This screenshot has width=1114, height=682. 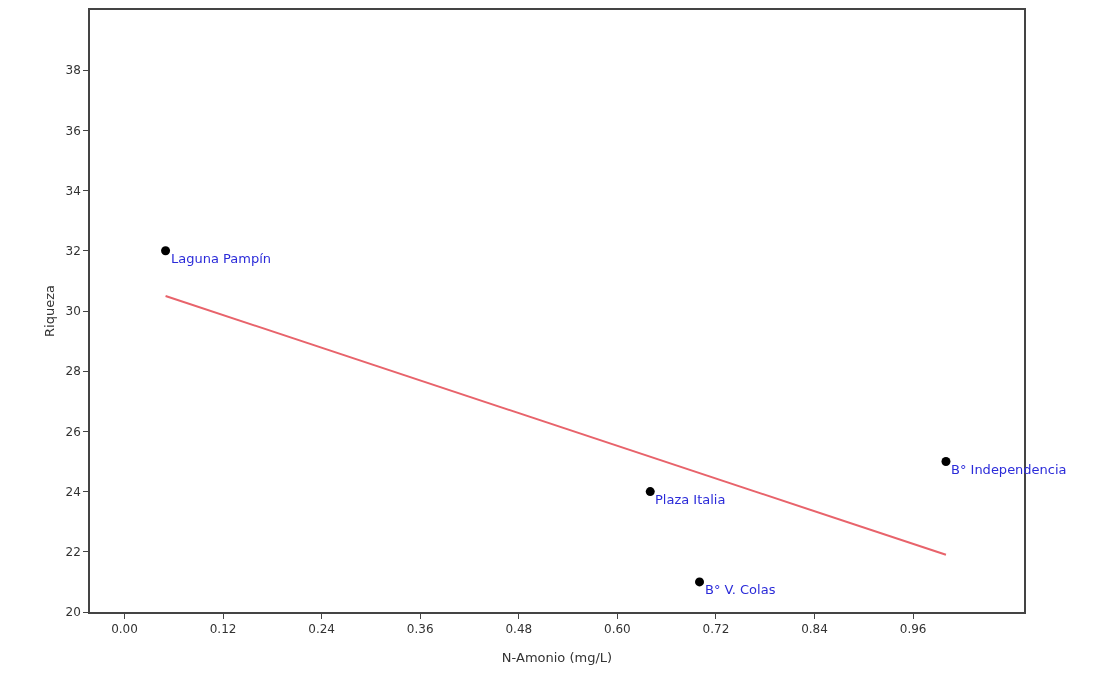 I want to click on y-tick-label: 34, so click(x=73, y=190).